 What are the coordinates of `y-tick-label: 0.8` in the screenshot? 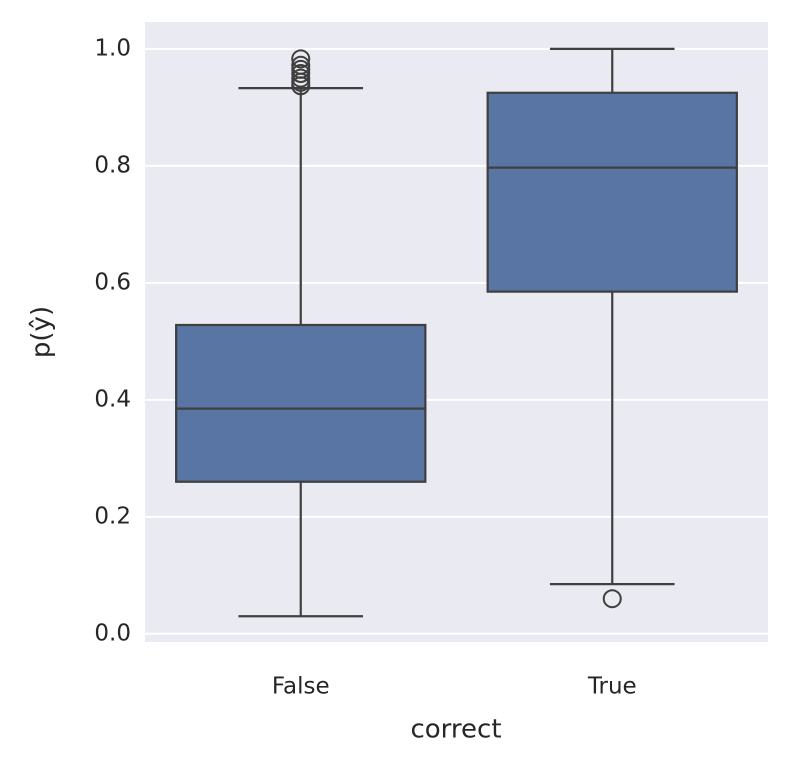 It's located at (112, 165).